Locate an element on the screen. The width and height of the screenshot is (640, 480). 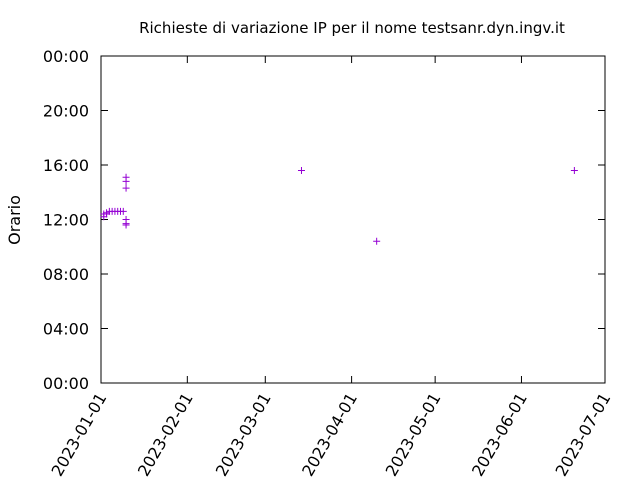
x-tick-label: 2023-02-01 is located at coordinates (165, 435).